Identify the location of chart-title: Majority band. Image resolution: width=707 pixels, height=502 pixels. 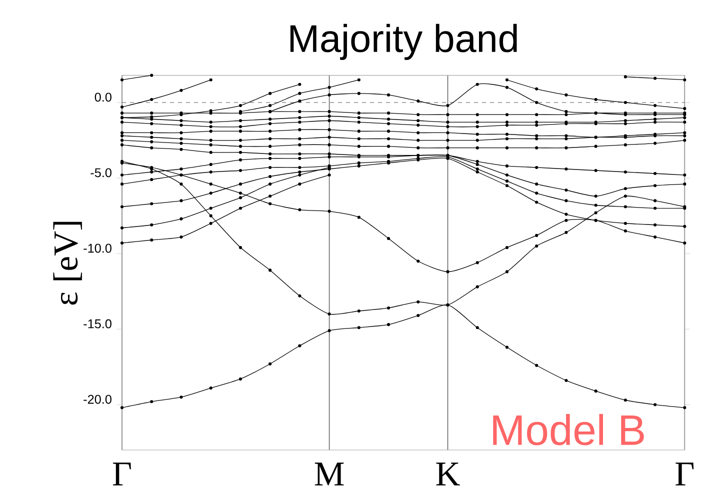
(403, 42).